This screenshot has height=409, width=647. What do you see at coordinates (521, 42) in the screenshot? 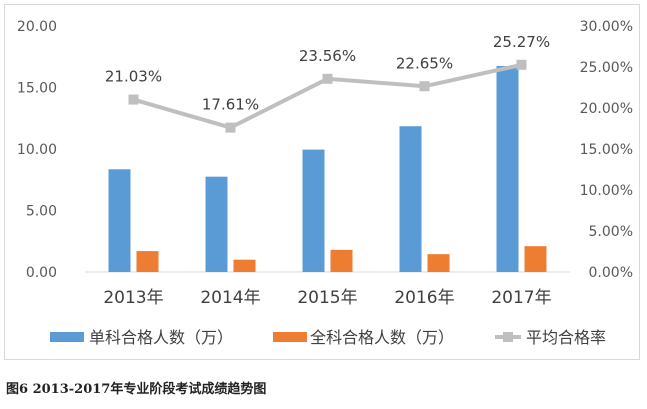
I see `data-label-pass-rate: 25.27%` at bounding box center [521, 42].